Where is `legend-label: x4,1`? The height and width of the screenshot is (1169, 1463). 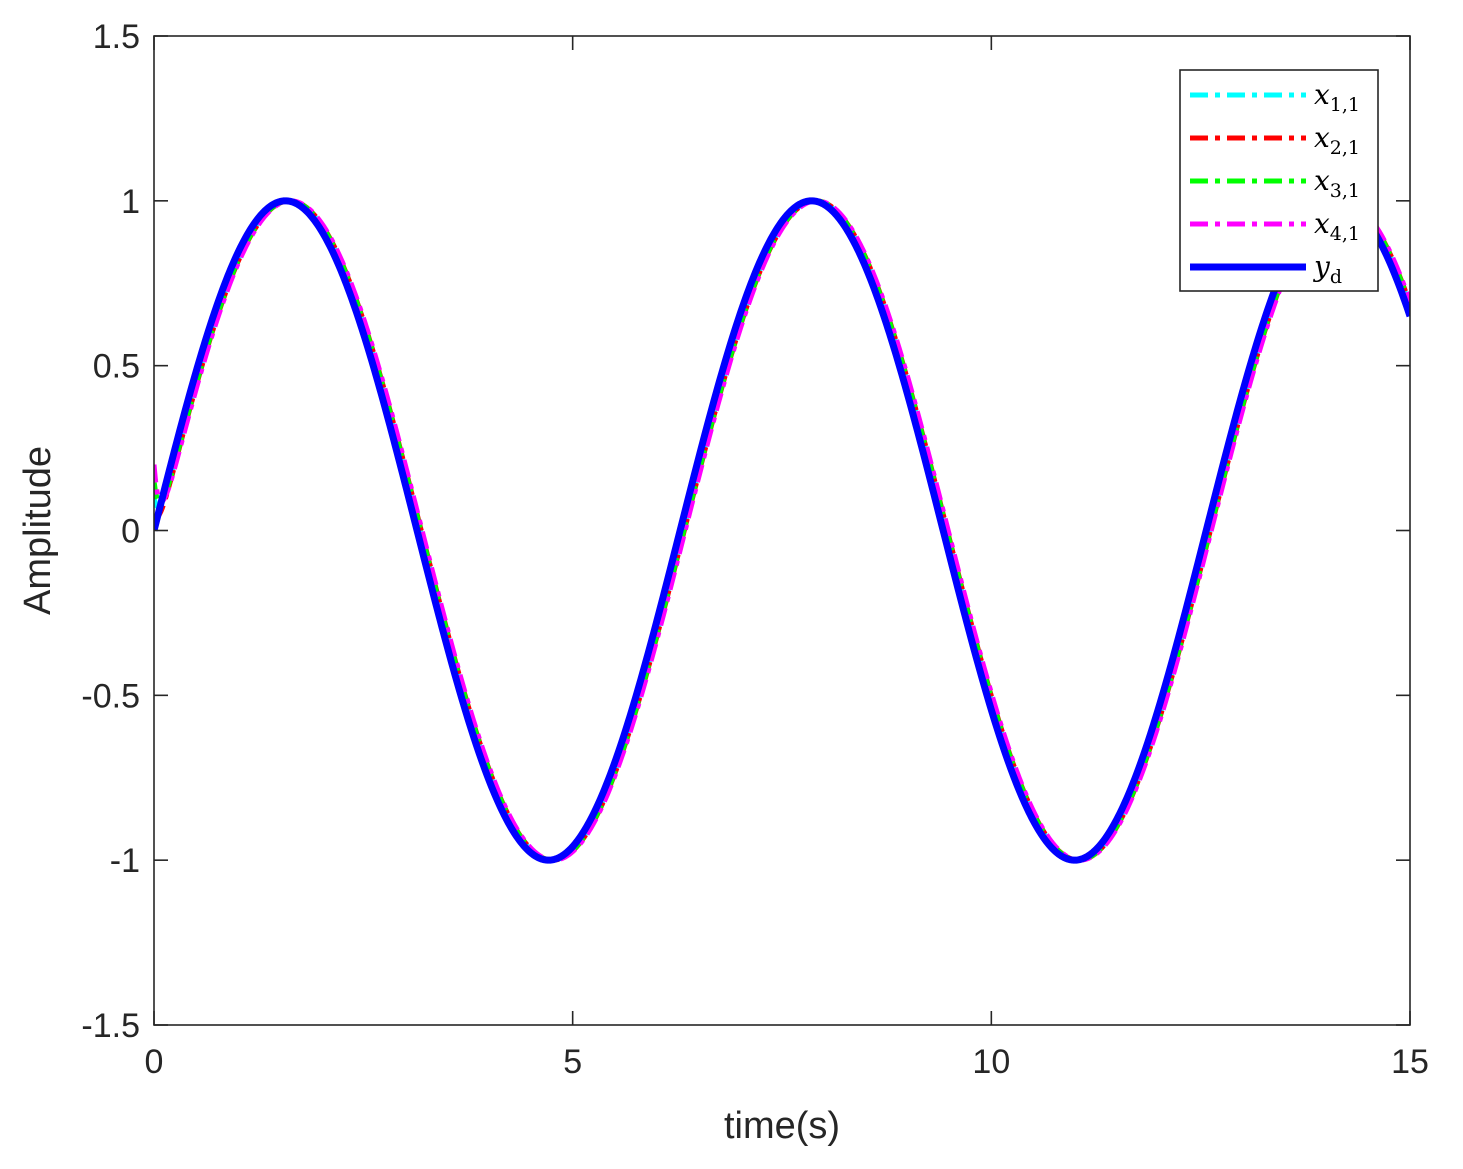 legend-label: x4,1 is located at coordinates (1337, 226).